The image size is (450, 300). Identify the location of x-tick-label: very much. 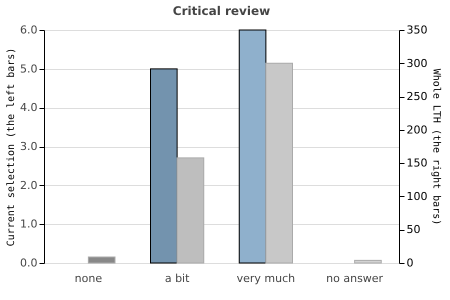
(266, 278).